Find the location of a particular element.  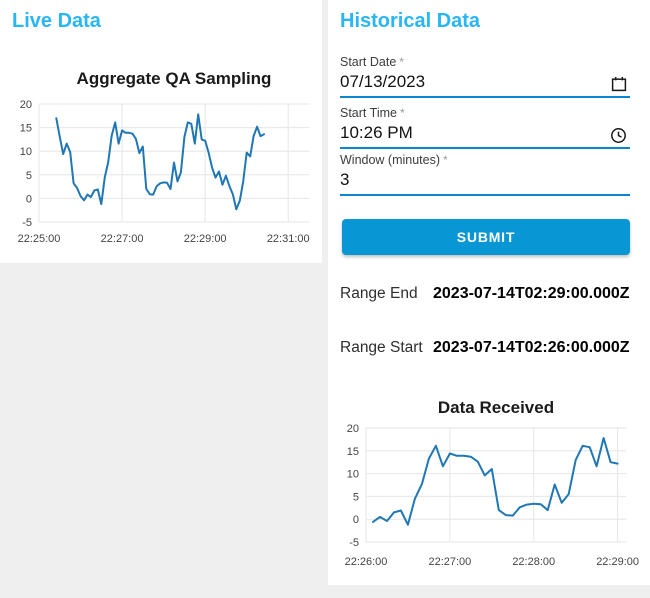

window-minutes-field: Window (minutes) * is located at coordinates (485, 174).